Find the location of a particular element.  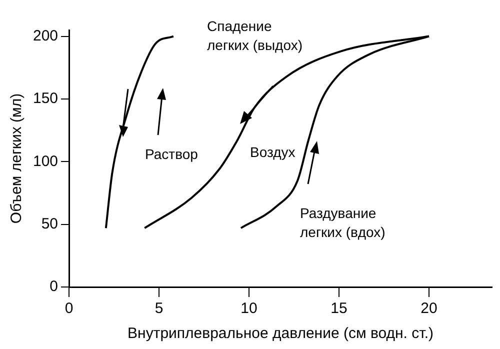

y-tick-label: 0 is located at coordinates (54, 287).